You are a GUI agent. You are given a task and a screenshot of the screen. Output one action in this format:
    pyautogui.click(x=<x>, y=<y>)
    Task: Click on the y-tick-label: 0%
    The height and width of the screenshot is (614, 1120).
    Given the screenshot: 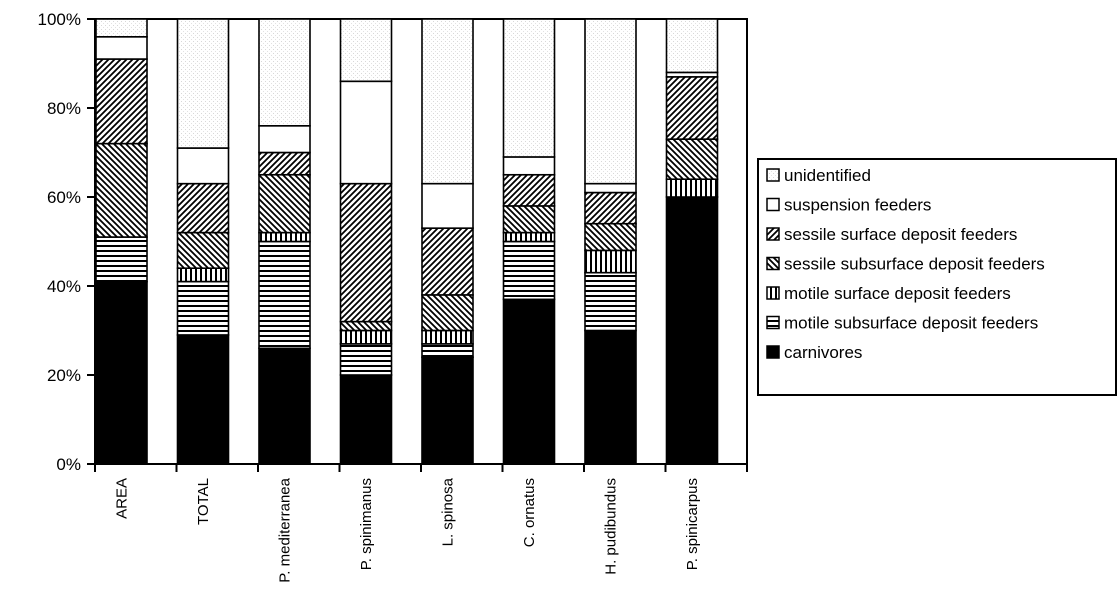 What is the action you would take?
    pyautogui.click(x=68, y=464)
    